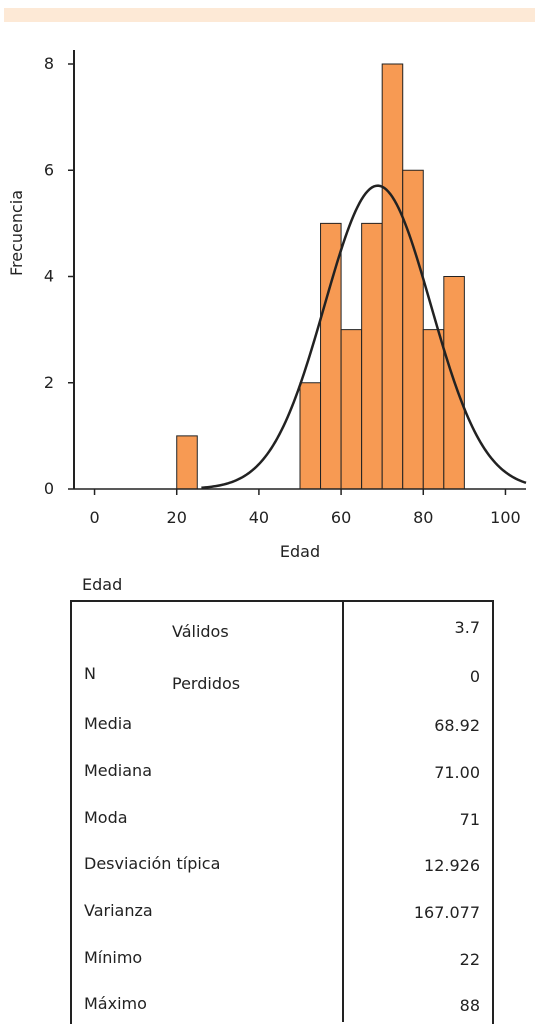 This screenshot has width=536, height=1024. What do you see at coordinates (206, 683) in the screenshot?
I see `row-label-perdidos: Perdidos` at bounding box center [206, 683].